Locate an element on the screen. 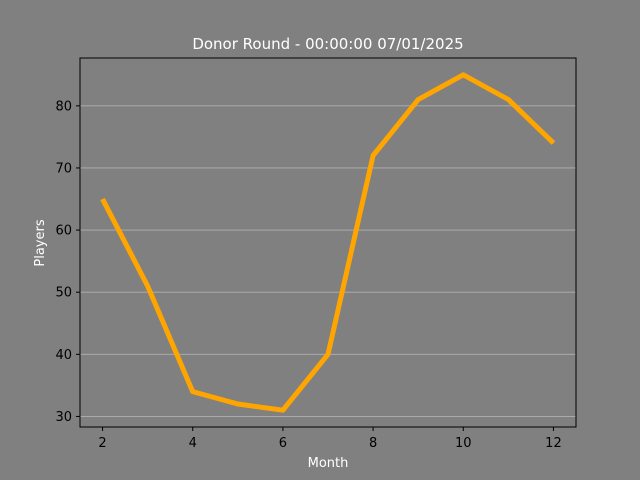 Image resolution: width=640 pixels, height=480 pixels. x-axis: 2 4 6 8 10 12 is located at coordinates (330, 439).